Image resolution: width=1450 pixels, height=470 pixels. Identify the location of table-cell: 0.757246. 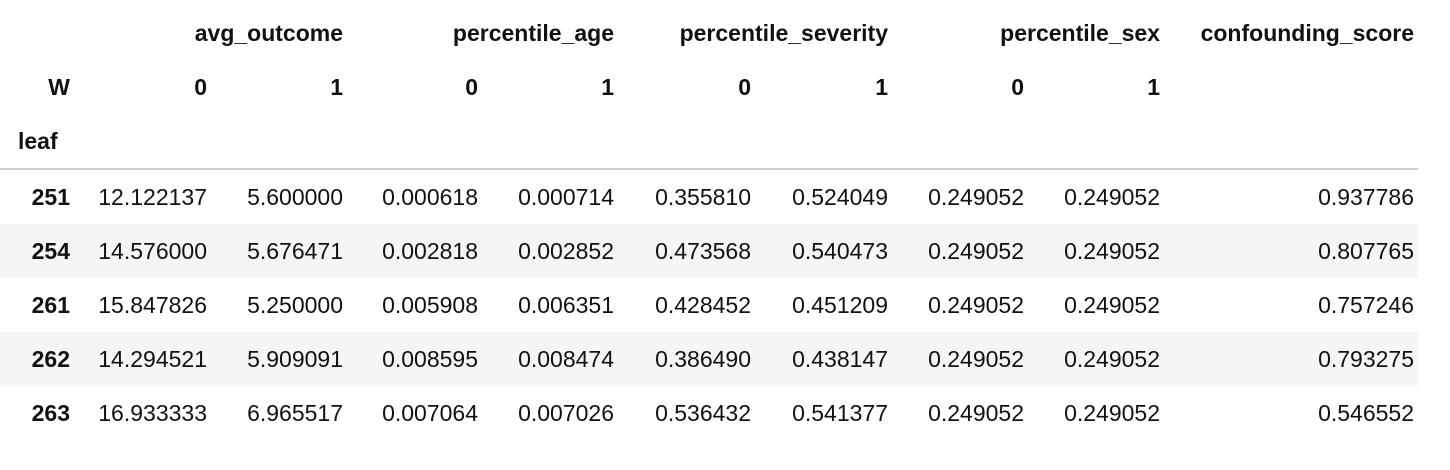
(1366, 304).